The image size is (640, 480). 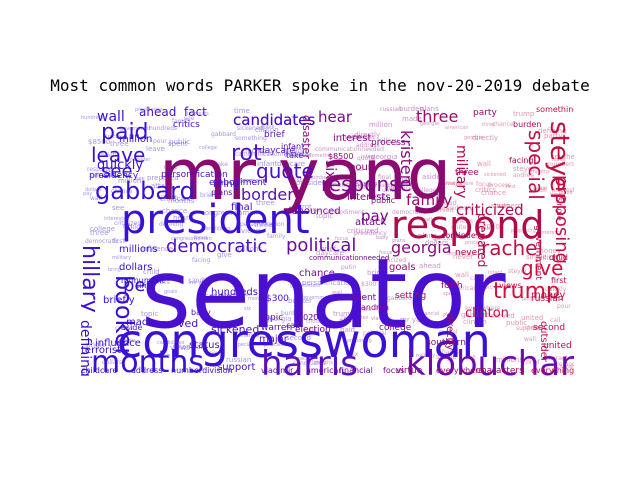 What do you see at coordinates (304, 341) in the screenshot?
I see `word-cloud-word: congresswoman` at bounding box center [304, 341].